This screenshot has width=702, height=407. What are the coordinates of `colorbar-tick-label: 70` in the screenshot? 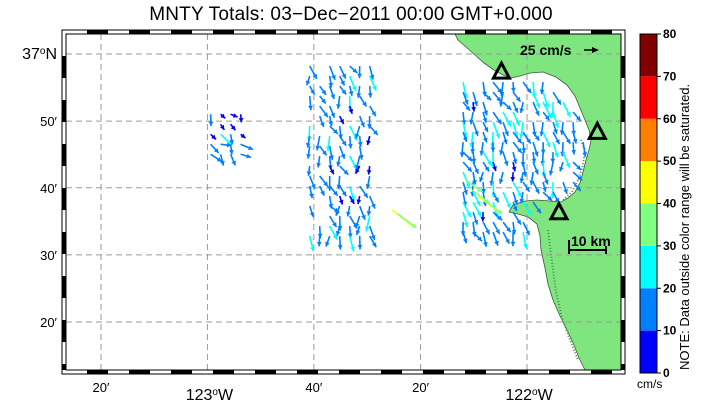 It's located at (670, 76).